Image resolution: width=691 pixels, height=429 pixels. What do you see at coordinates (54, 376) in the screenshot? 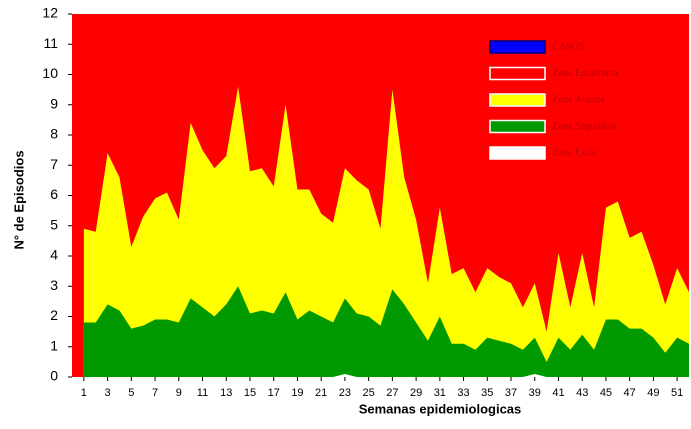
I see `y-tick-label: 0` at bounding box center [54, 376].